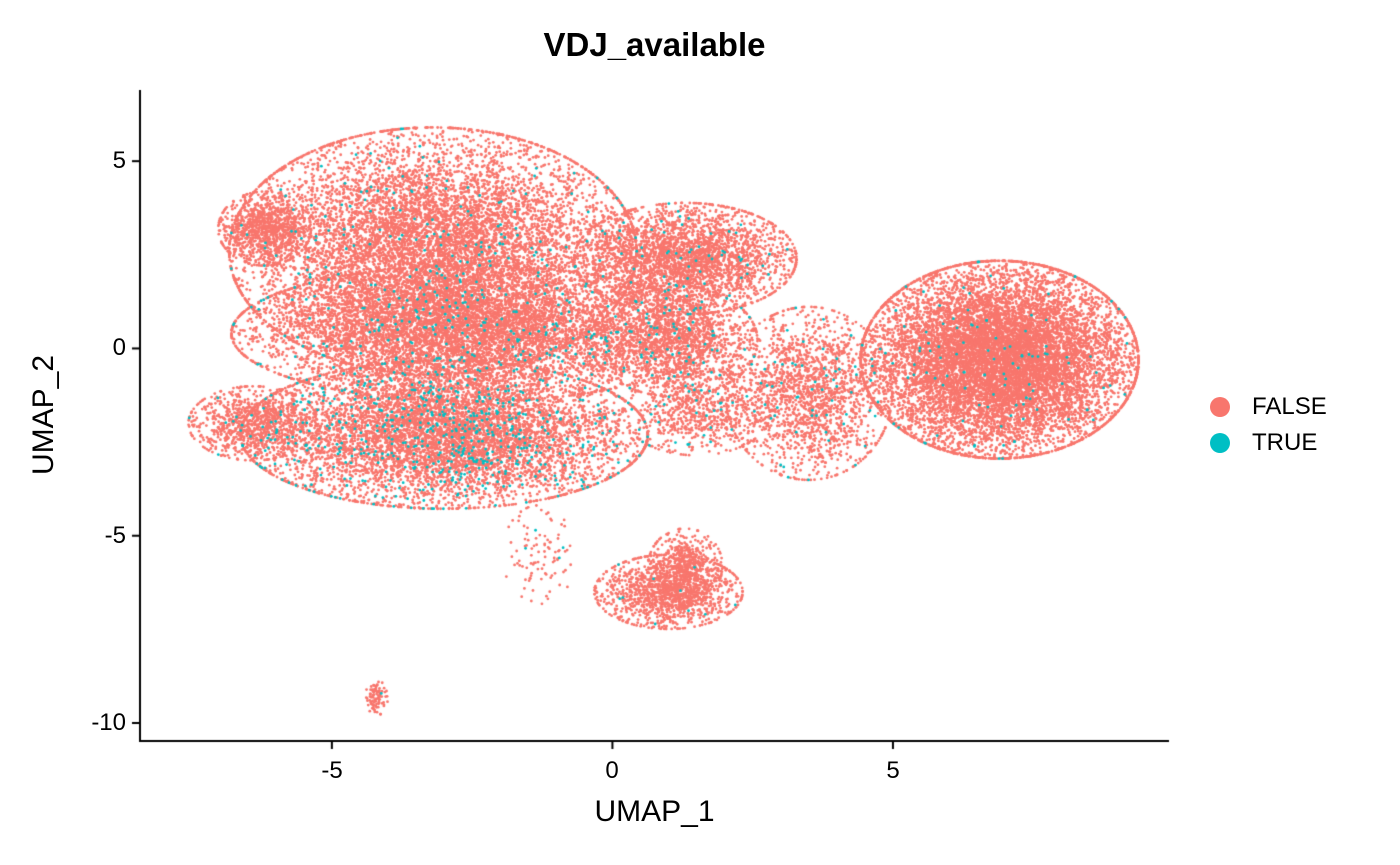 The image size is (1400, 865). Describe the element at coordinates (1220, 407) in the screenshot. I see `legend-swatch-false-icon` at that location.